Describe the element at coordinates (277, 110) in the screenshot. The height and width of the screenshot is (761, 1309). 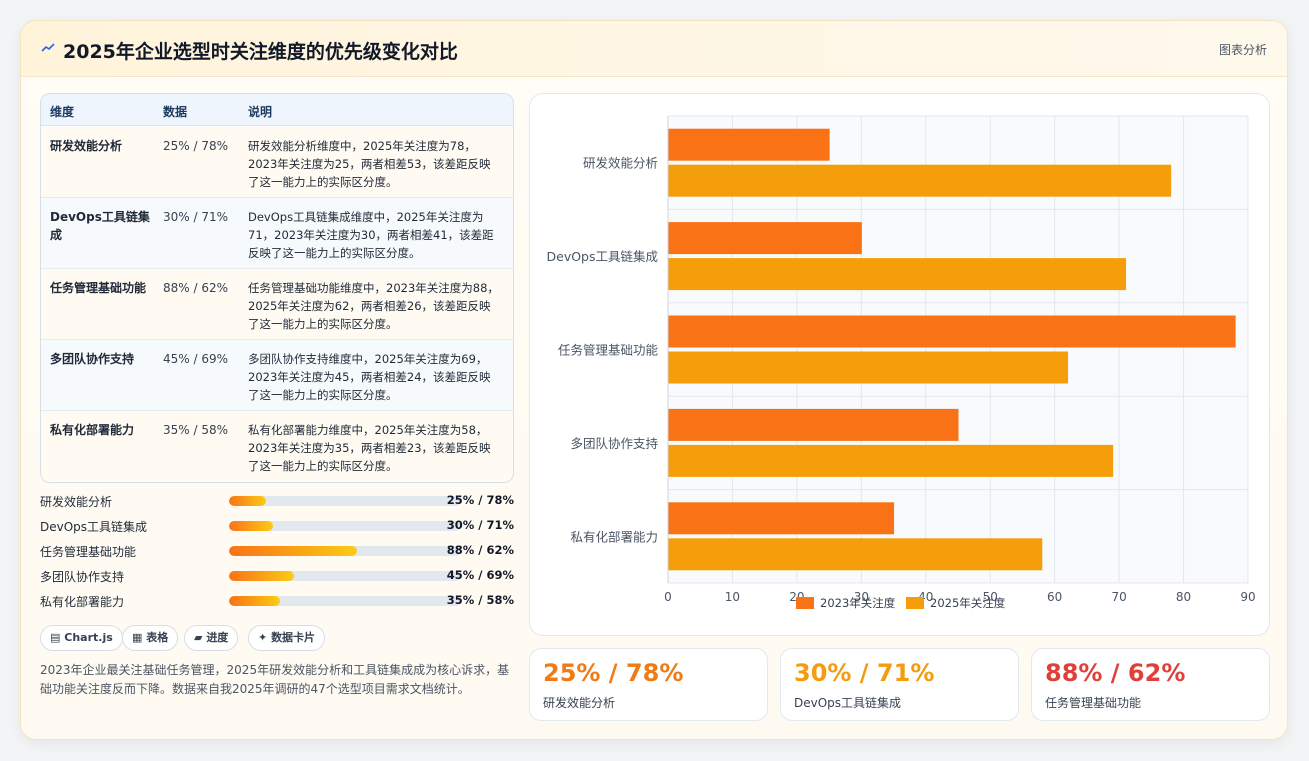
I see `table-header: 维度 数据 说明` at that location.